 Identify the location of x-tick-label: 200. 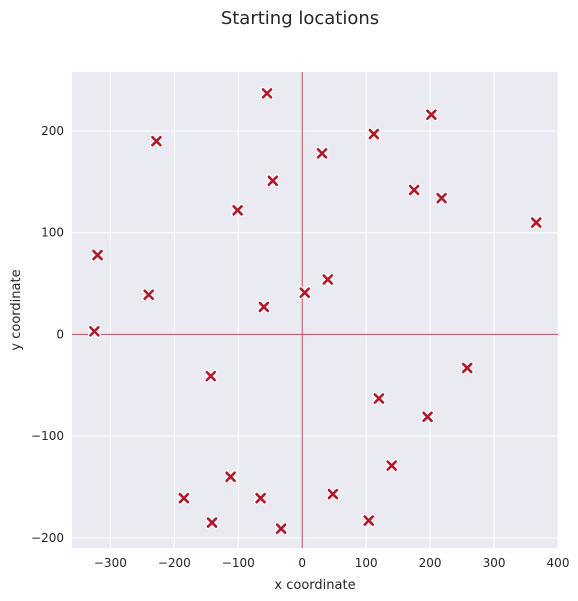
(430, 563).